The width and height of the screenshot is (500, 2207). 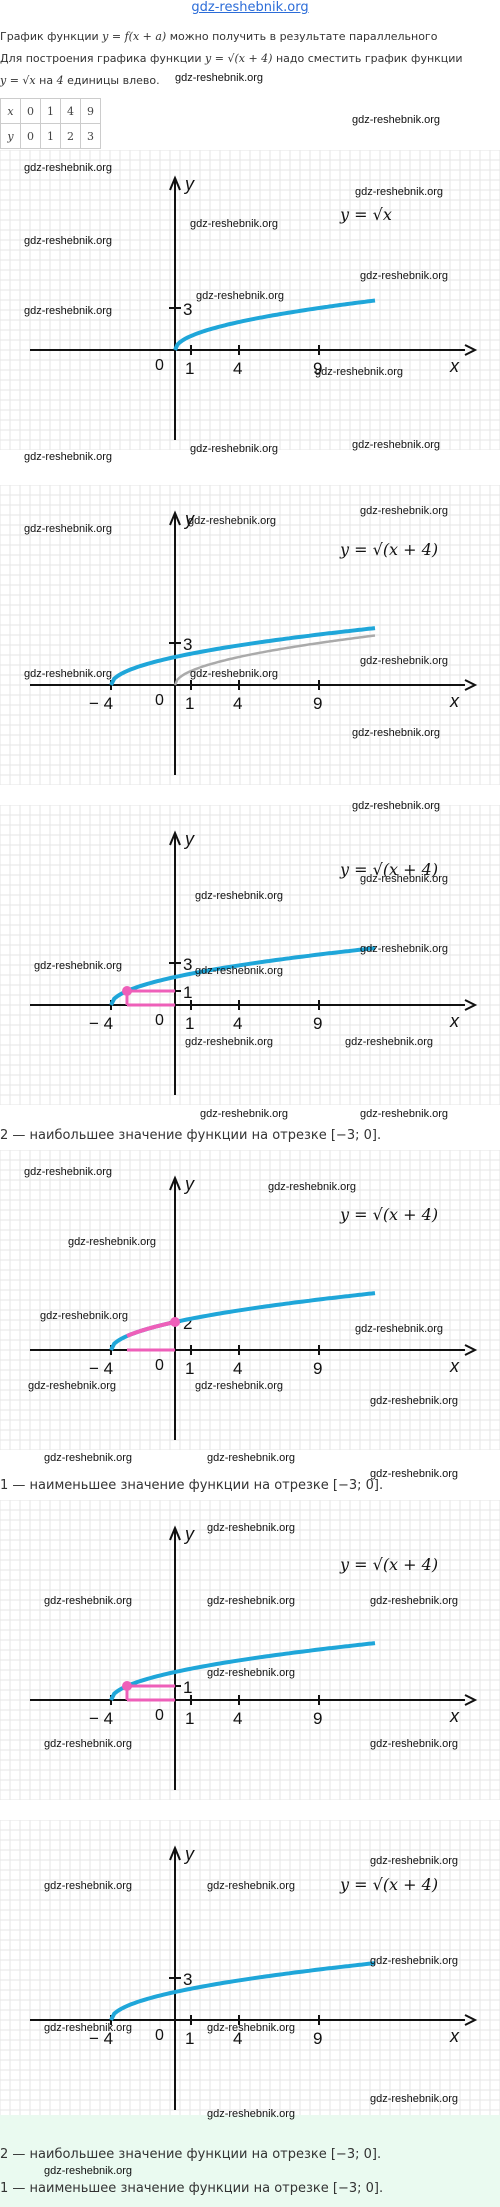 I want to click on curve-segment-highlight, so click(x=151, y=1329).